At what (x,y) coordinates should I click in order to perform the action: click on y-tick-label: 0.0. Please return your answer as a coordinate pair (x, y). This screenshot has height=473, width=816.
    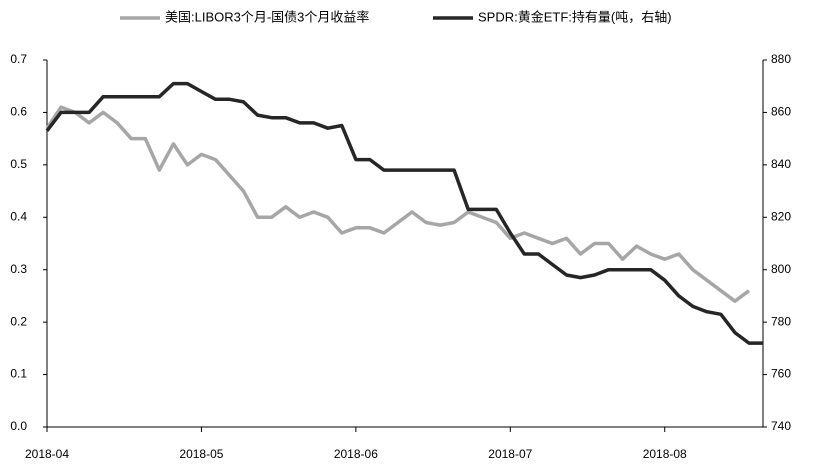
    Looking at the image, I should click on (18, 426).